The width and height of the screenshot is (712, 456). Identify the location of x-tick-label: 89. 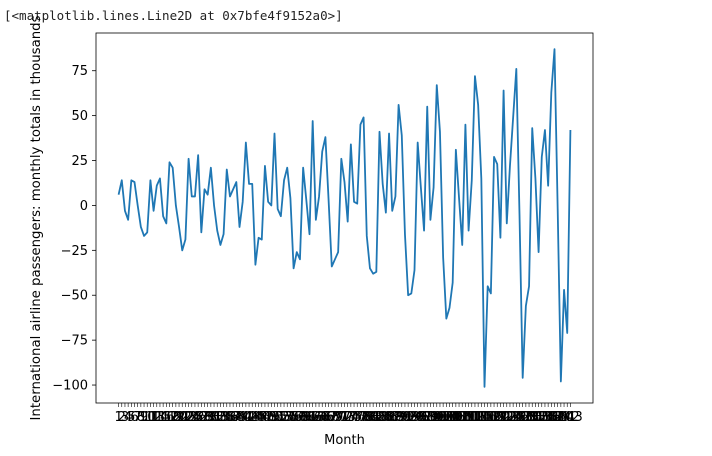
(398, 417).